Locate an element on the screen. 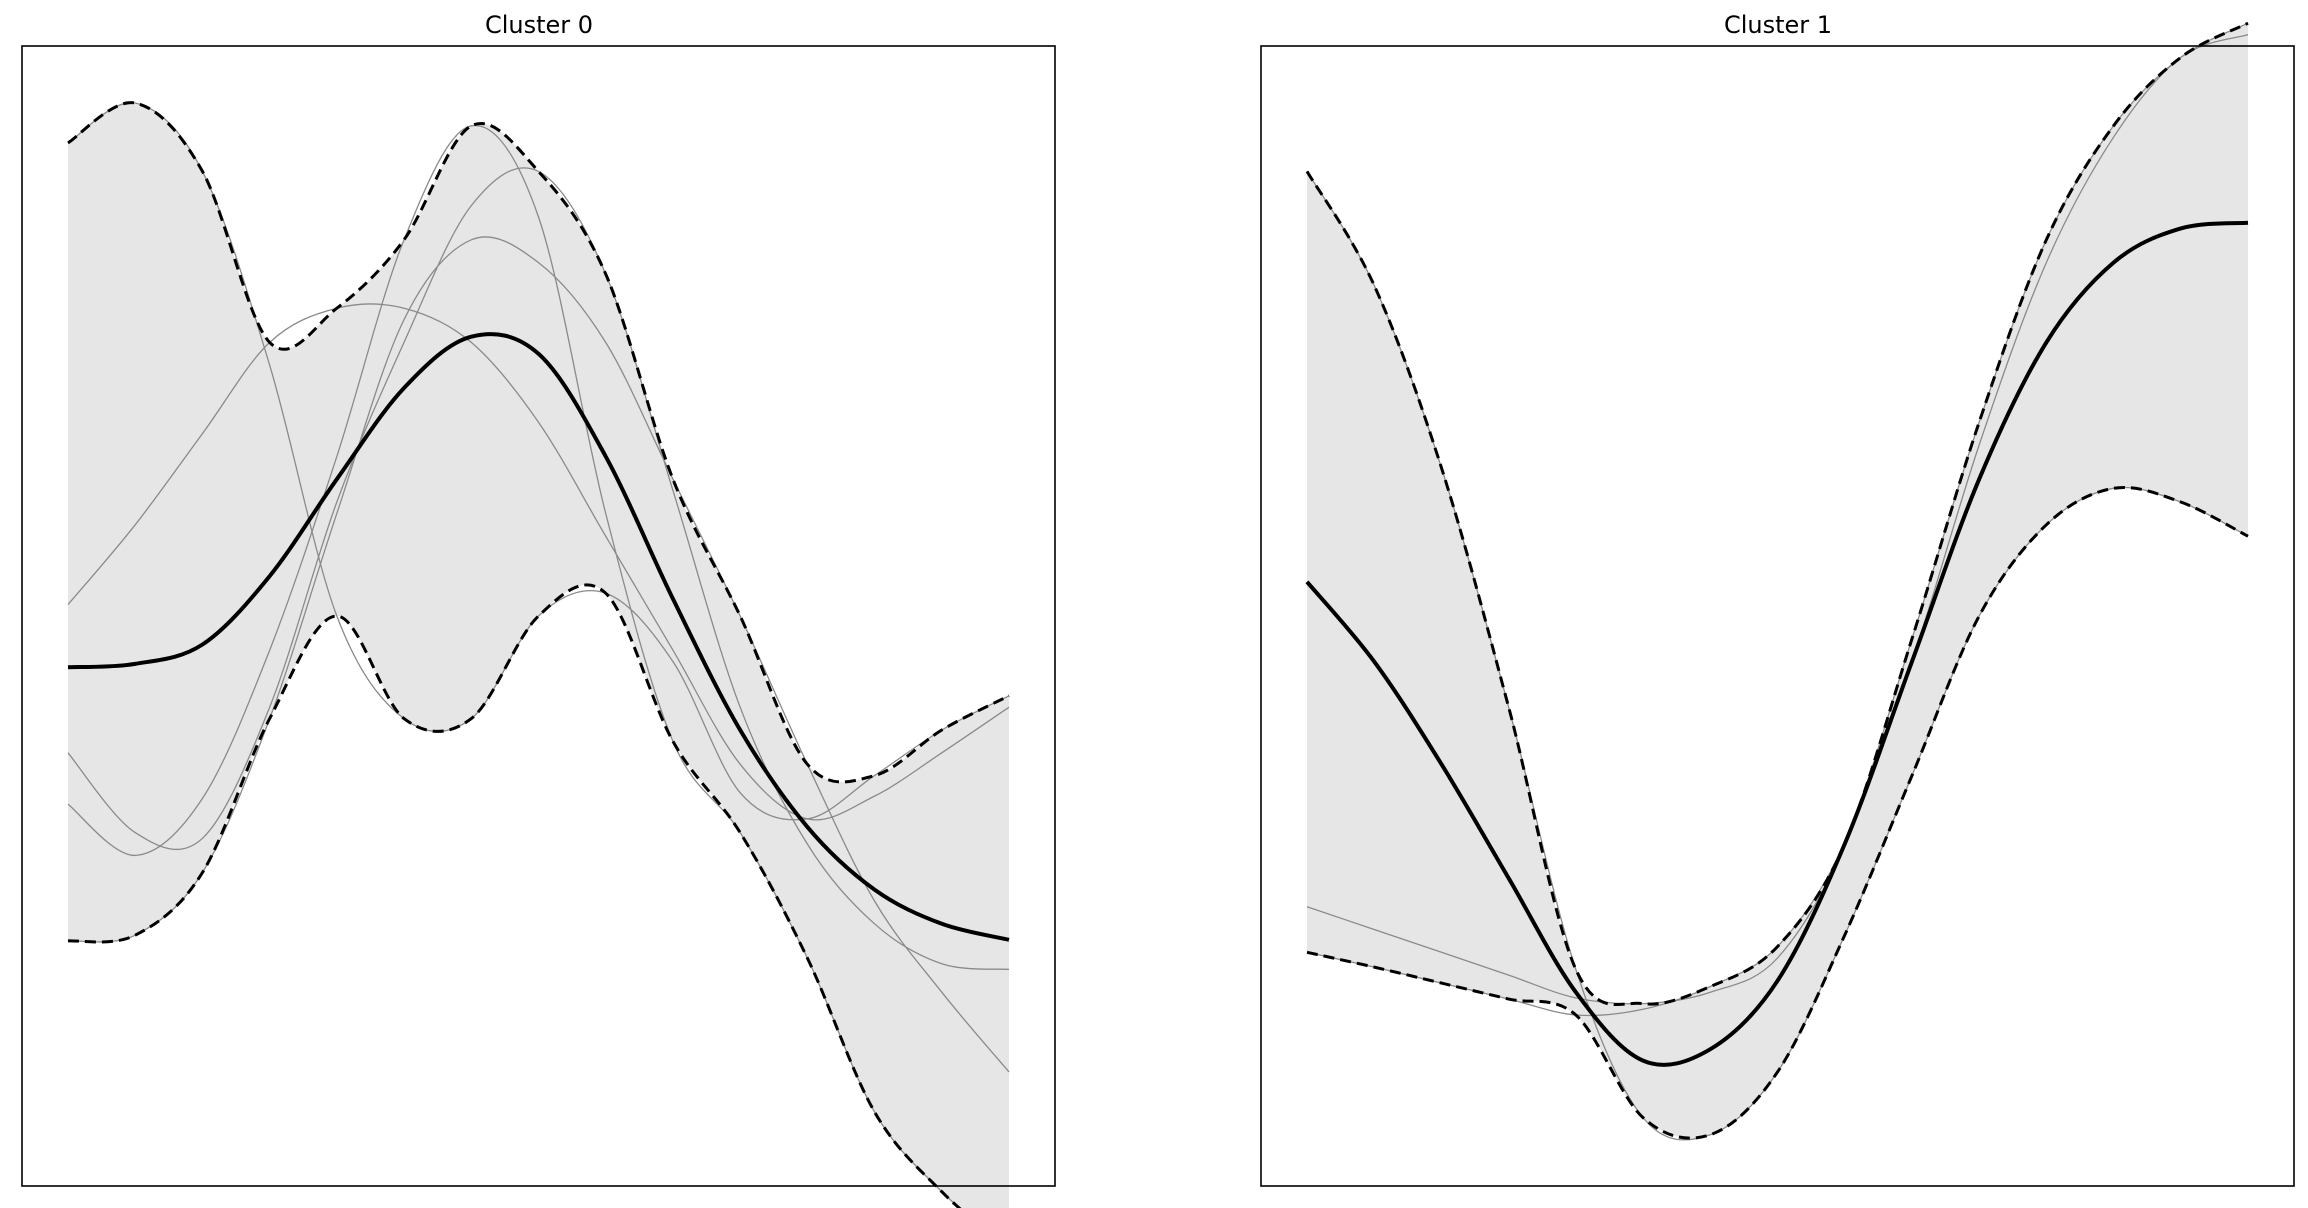 Image resolution: width=2308 pixels, height=1208 pixels. cluster-1-title: Cluster 1 is located at coordinates (1778, 25).